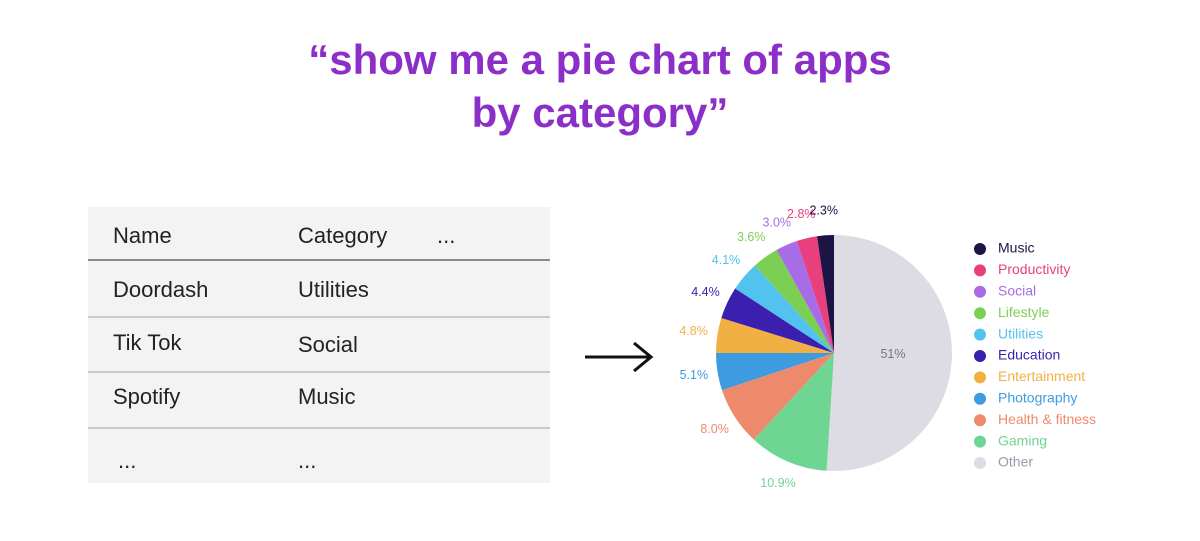 This screenshot has width=1200, height=541. I want to click on slice-label: 51%, so click(892, 354).